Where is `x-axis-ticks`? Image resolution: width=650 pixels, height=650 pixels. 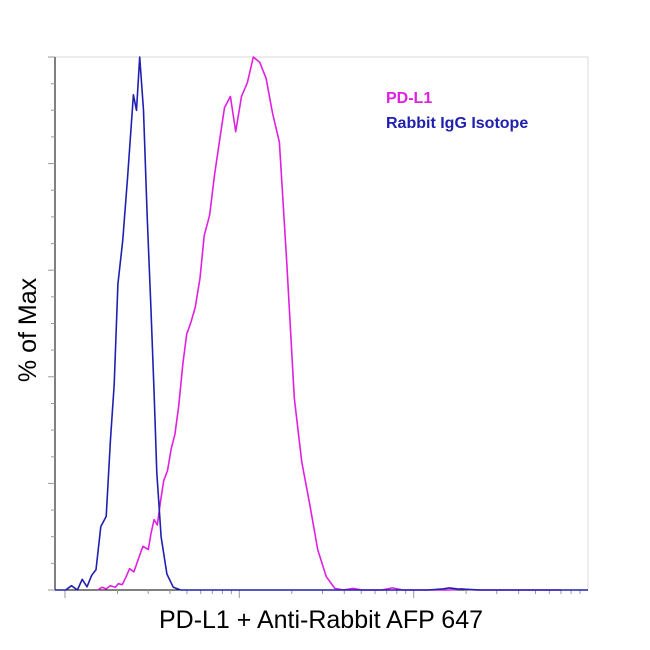 x-axis-ticks is located at coordinates (322, 594).